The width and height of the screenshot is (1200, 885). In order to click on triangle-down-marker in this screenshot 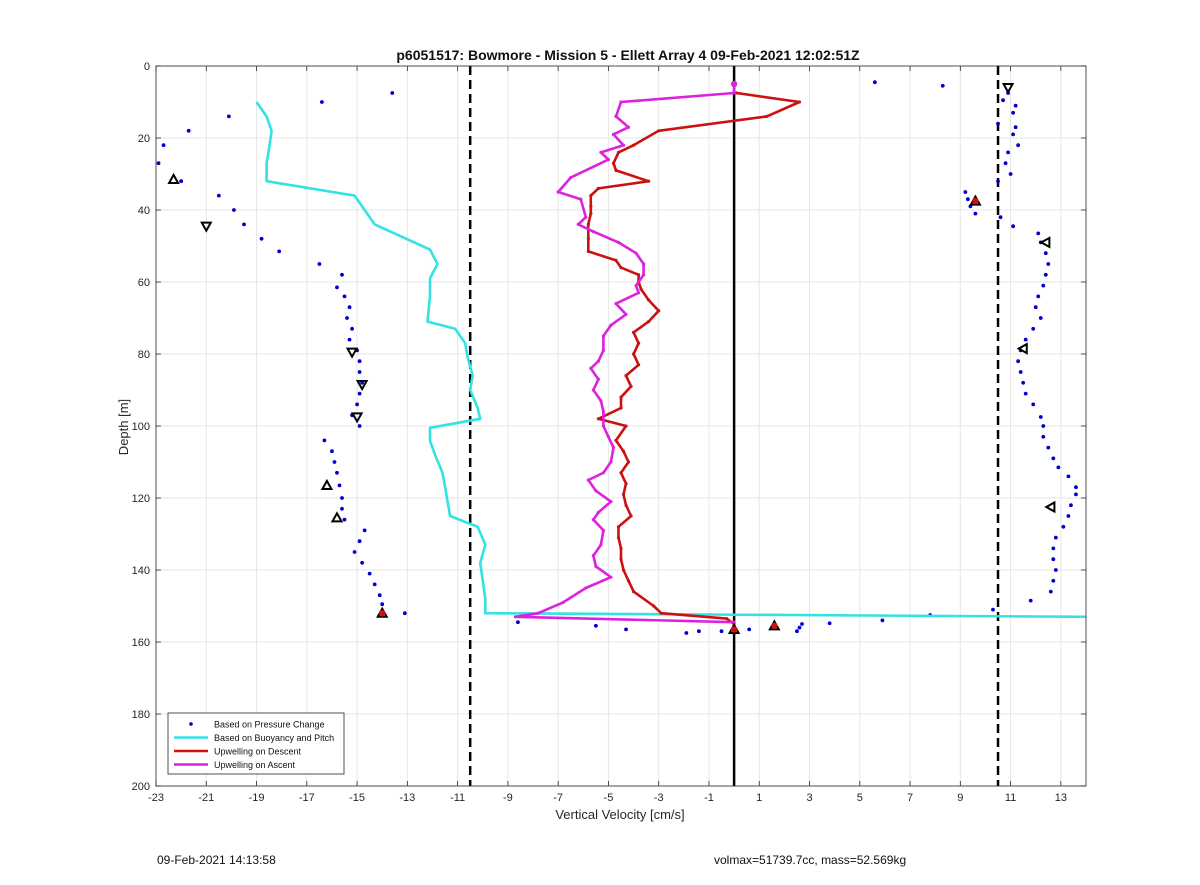, I will do `click(362, 386)`.